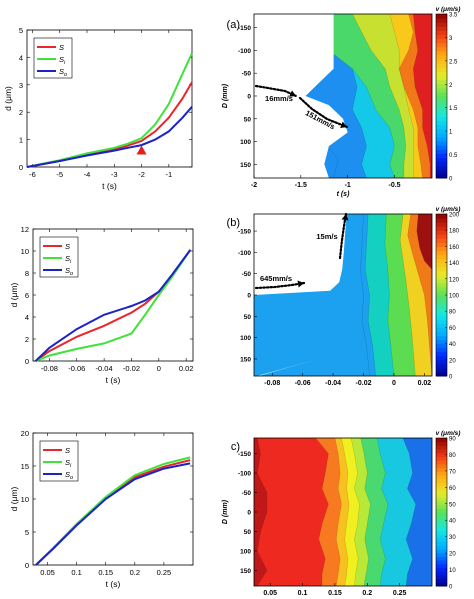 This screenshot has width=474, height=599. Describe the element at coordinates (135, 572) in the screenshot. I see `x-tick-label: 0.2` at that location.